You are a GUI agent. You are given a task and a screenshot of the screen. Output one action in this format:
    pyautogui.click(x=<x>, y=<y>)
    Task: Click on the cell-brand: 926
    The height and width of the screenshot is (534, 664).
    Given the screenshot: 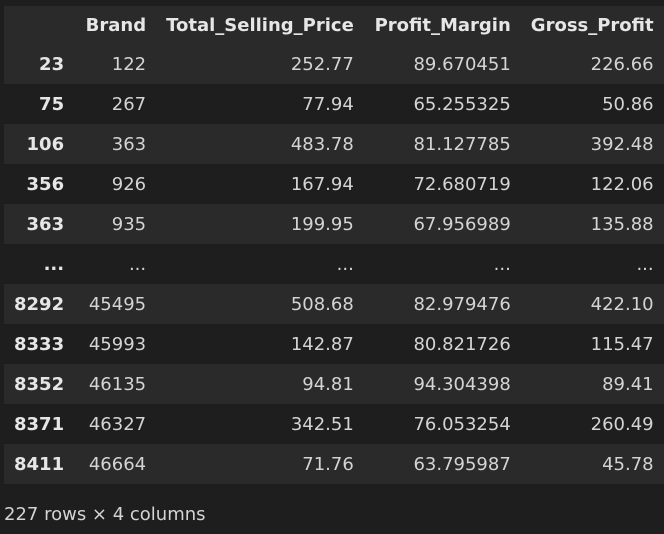 What is the action you would take?
    pyautogui.click(x=129, y=184)
    